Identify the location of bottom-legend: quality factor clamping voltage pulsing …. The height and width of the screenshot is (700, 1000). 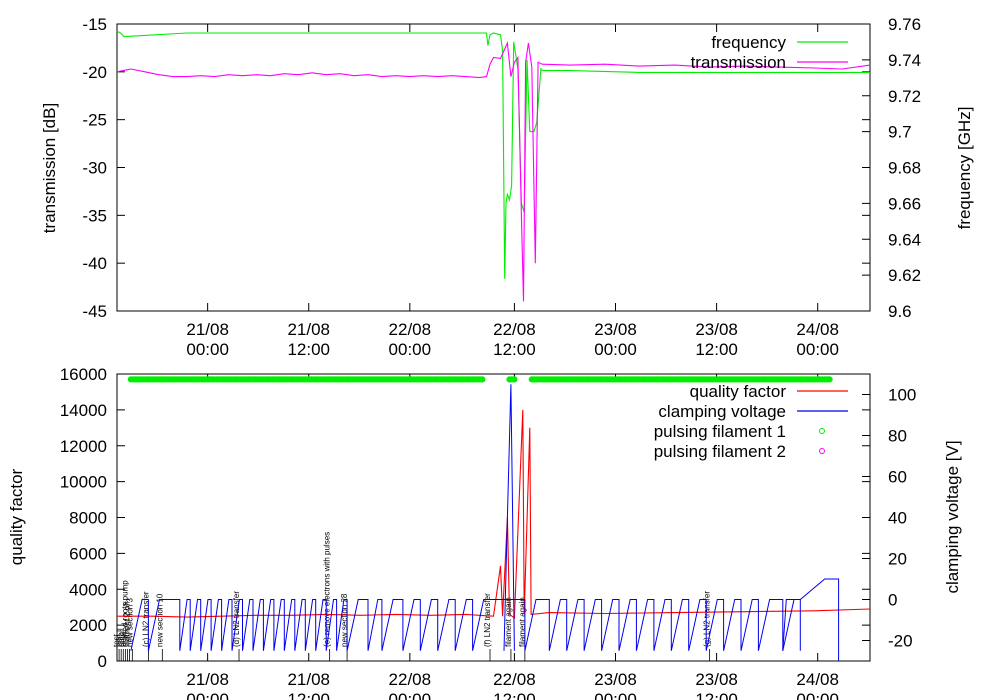
(751, 421).